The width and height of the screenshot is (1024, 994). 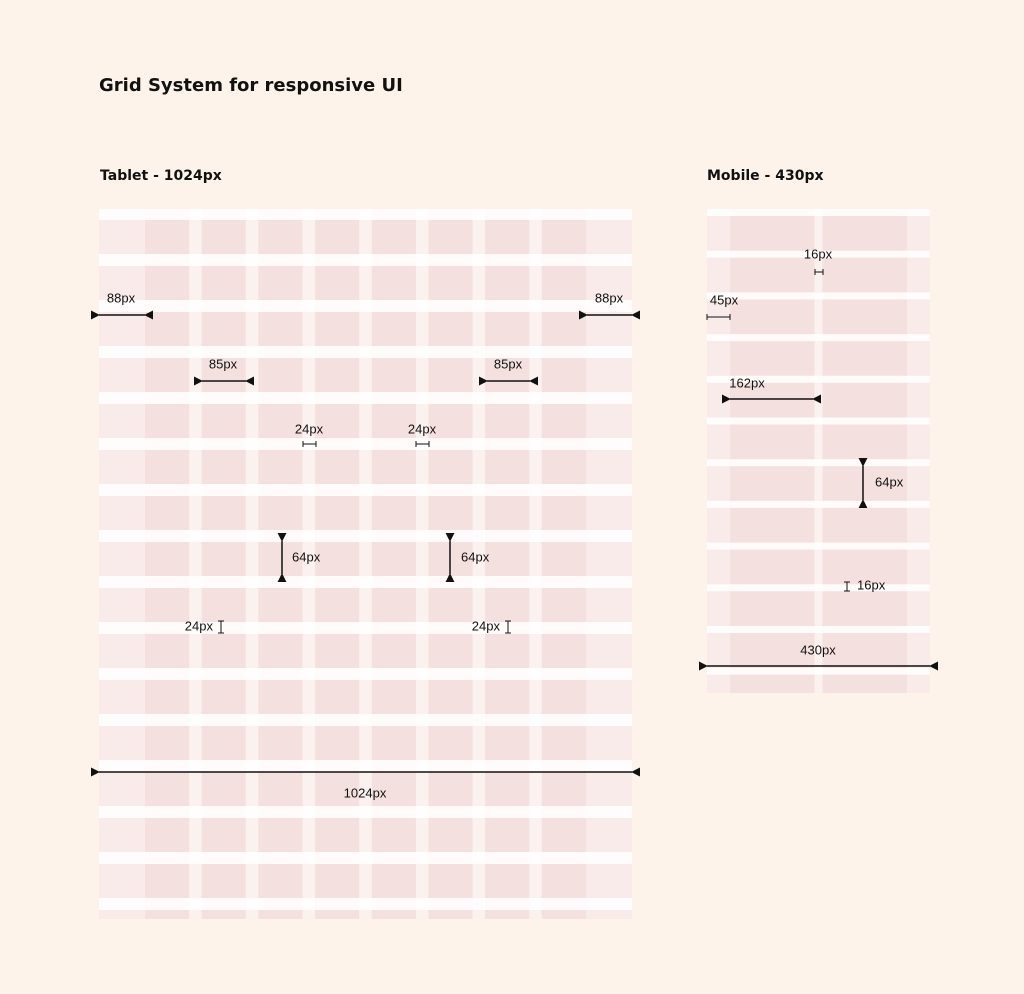 What do you see at coordinates (818, 649) in the screenshot?
I see `measure-label: 430px` at bounding box center [818, 649].